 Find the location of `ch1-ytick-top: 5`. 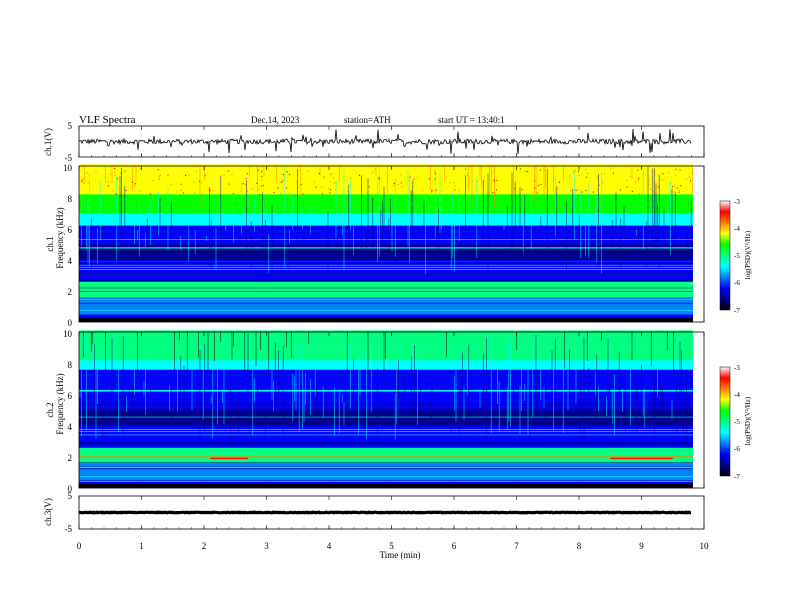

ch1-ytick-top: 5 is located at coordinates (70, 126).